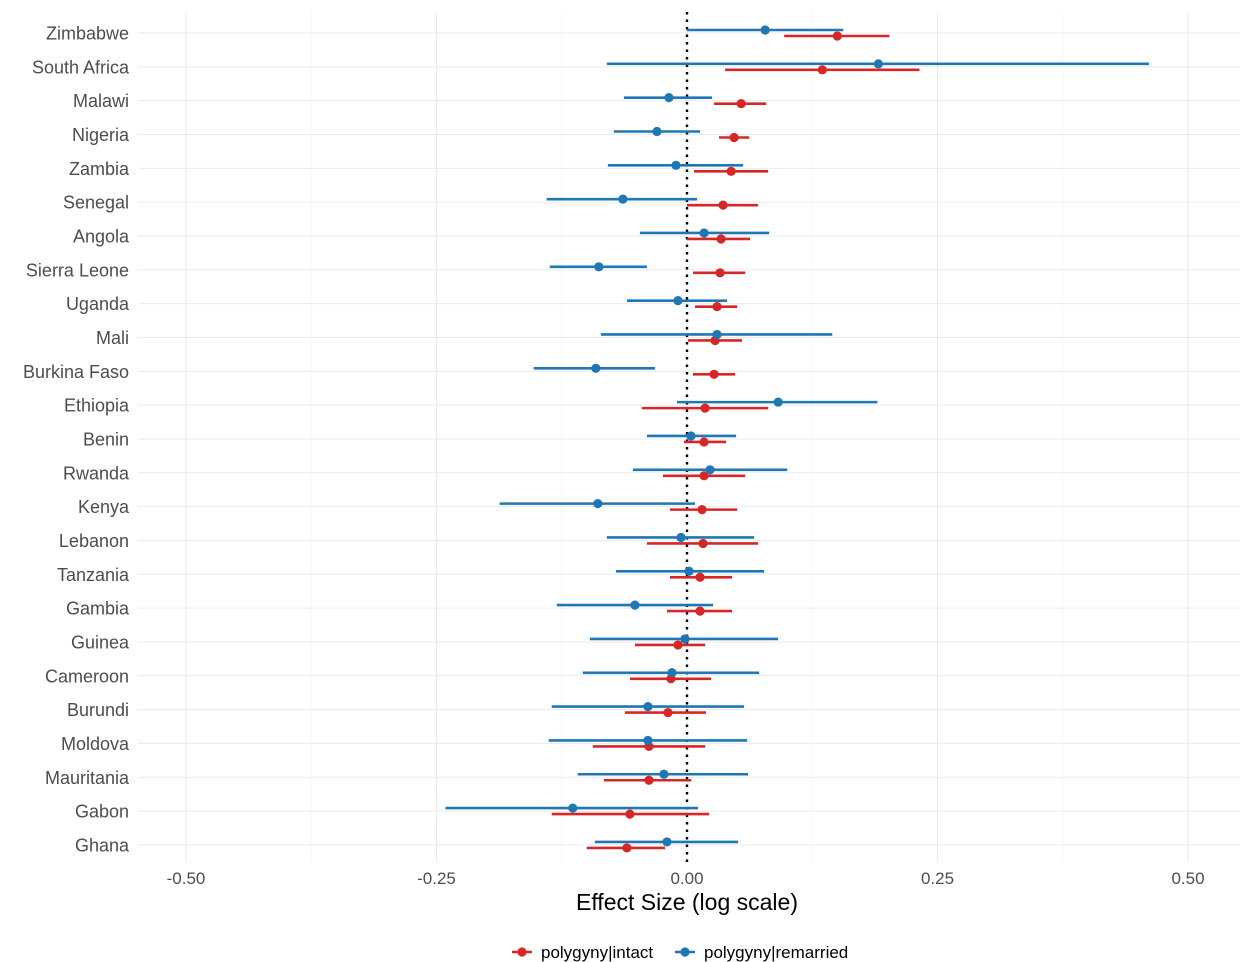 The height and width of the screenshot is (962, 1246). I want to click on legend-label: polygyny|intact, so click(597, 952).